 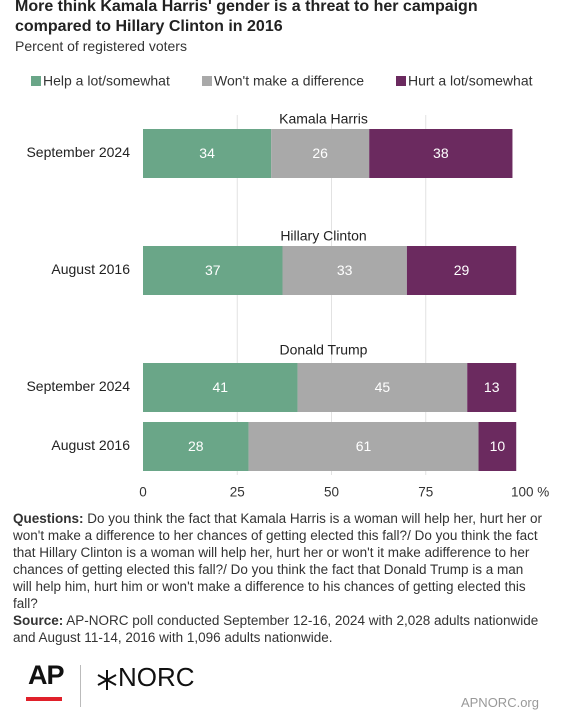 I want to click on norc-symbol, so click(x=107, y=680).